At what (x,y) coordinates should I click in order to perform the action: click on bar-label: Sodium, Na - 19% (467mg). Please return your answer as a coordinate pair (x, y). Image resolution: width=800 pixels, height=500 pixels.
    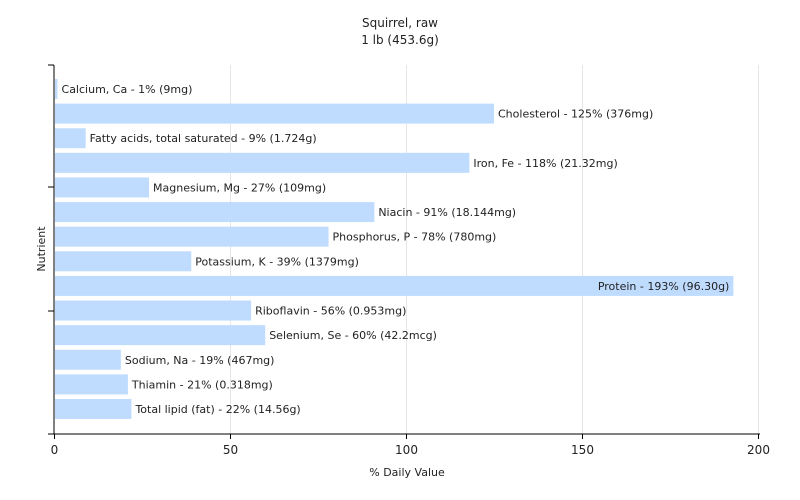
    Looking at the image, I should click on (200, 360).